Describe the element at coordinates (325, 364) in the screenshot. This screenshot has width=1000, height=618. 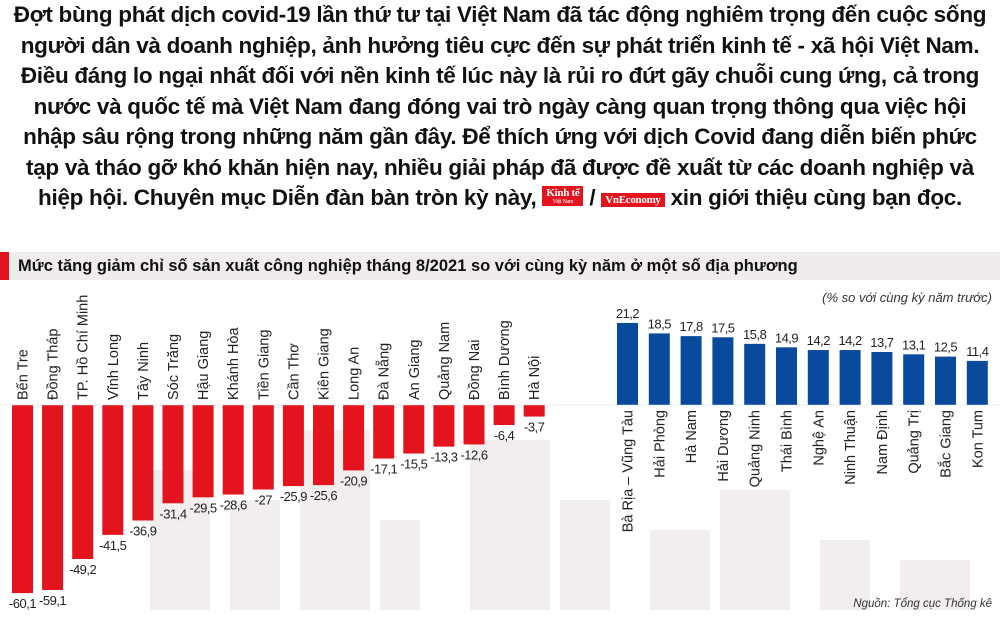
I see `category-label: Kiên Giang` at that location.